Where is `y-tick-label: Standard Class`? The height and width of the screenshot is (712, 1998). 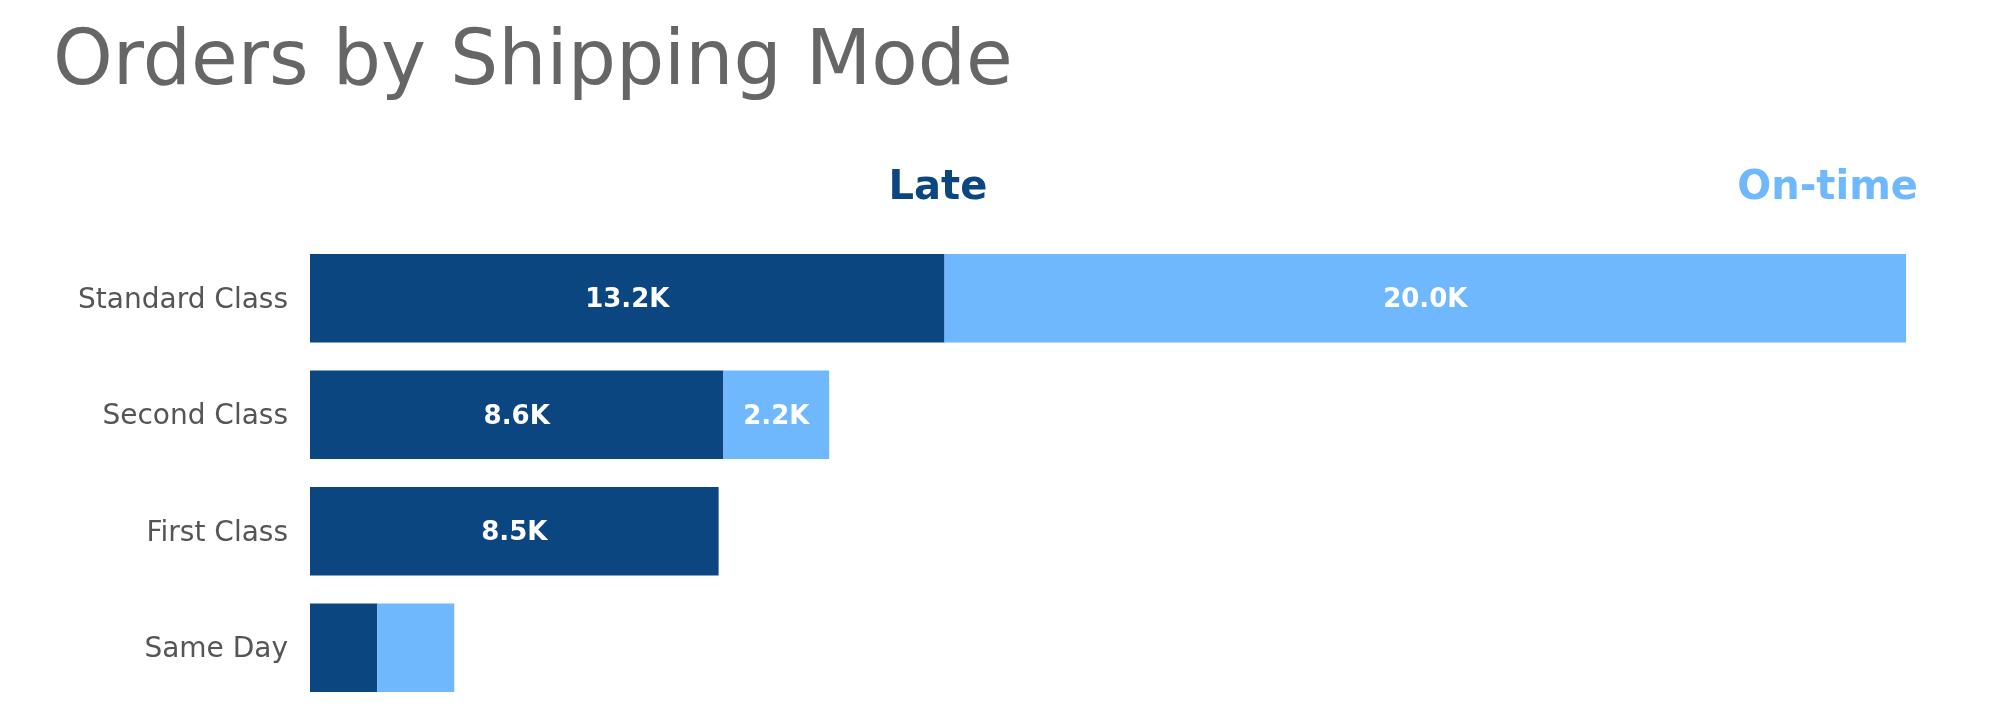
y-tick-label: Standard Class is located at coordinates (183, 298).